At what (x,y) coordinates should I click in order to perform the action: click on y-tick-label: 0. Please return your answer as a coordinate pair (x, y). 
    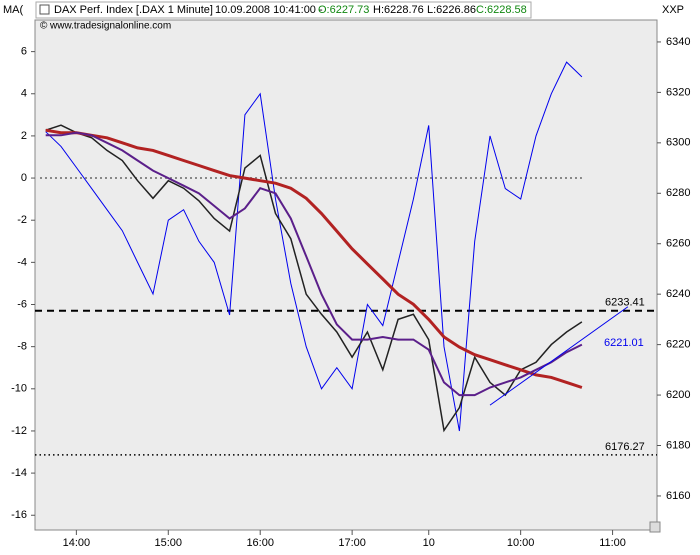
    Looking at the image, I should click on (24, 178).